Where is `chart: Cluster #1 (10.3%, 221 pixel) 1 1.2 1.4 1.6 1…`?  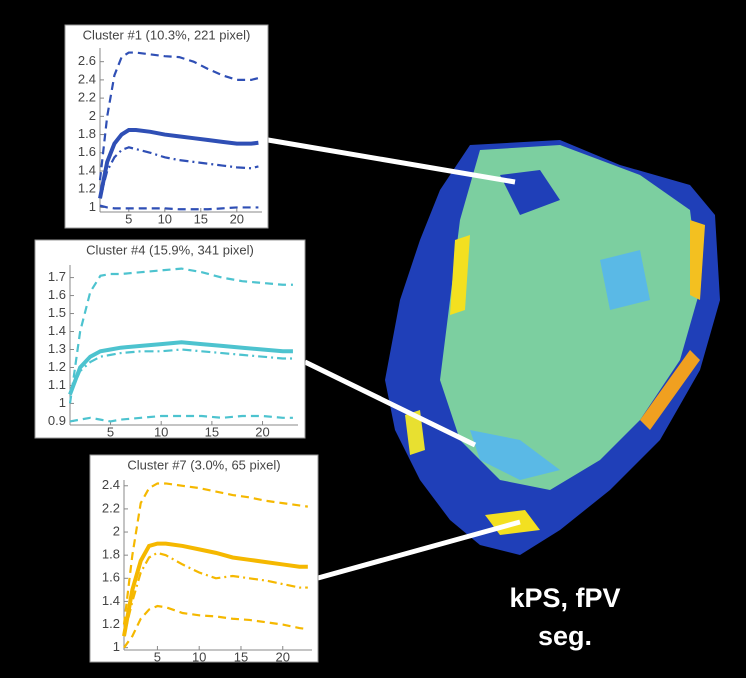 chart: Cluster #1 (10.3%, 221 pixel) 1 1.2 1.4 1.6 1… is located at coordinates (166, 126).